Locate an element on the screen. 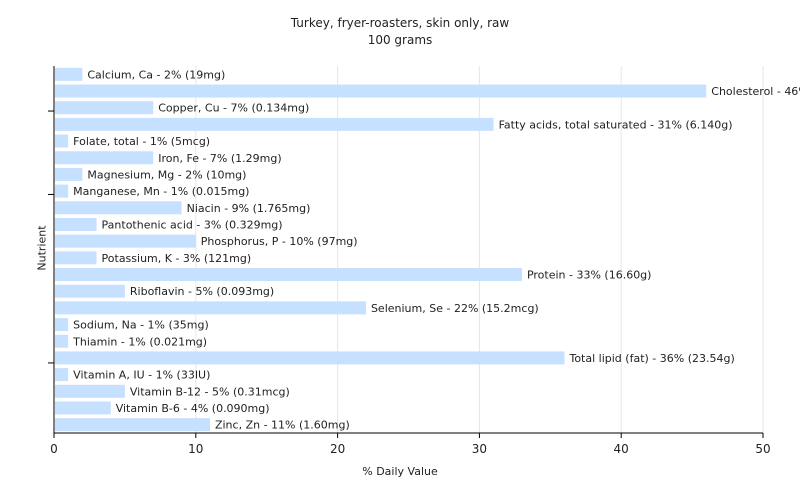 The image size is (800, 500). bar-label-19: Vitamin B-12 - 5% (0.31mcg) is located at coordinates (210, 391).